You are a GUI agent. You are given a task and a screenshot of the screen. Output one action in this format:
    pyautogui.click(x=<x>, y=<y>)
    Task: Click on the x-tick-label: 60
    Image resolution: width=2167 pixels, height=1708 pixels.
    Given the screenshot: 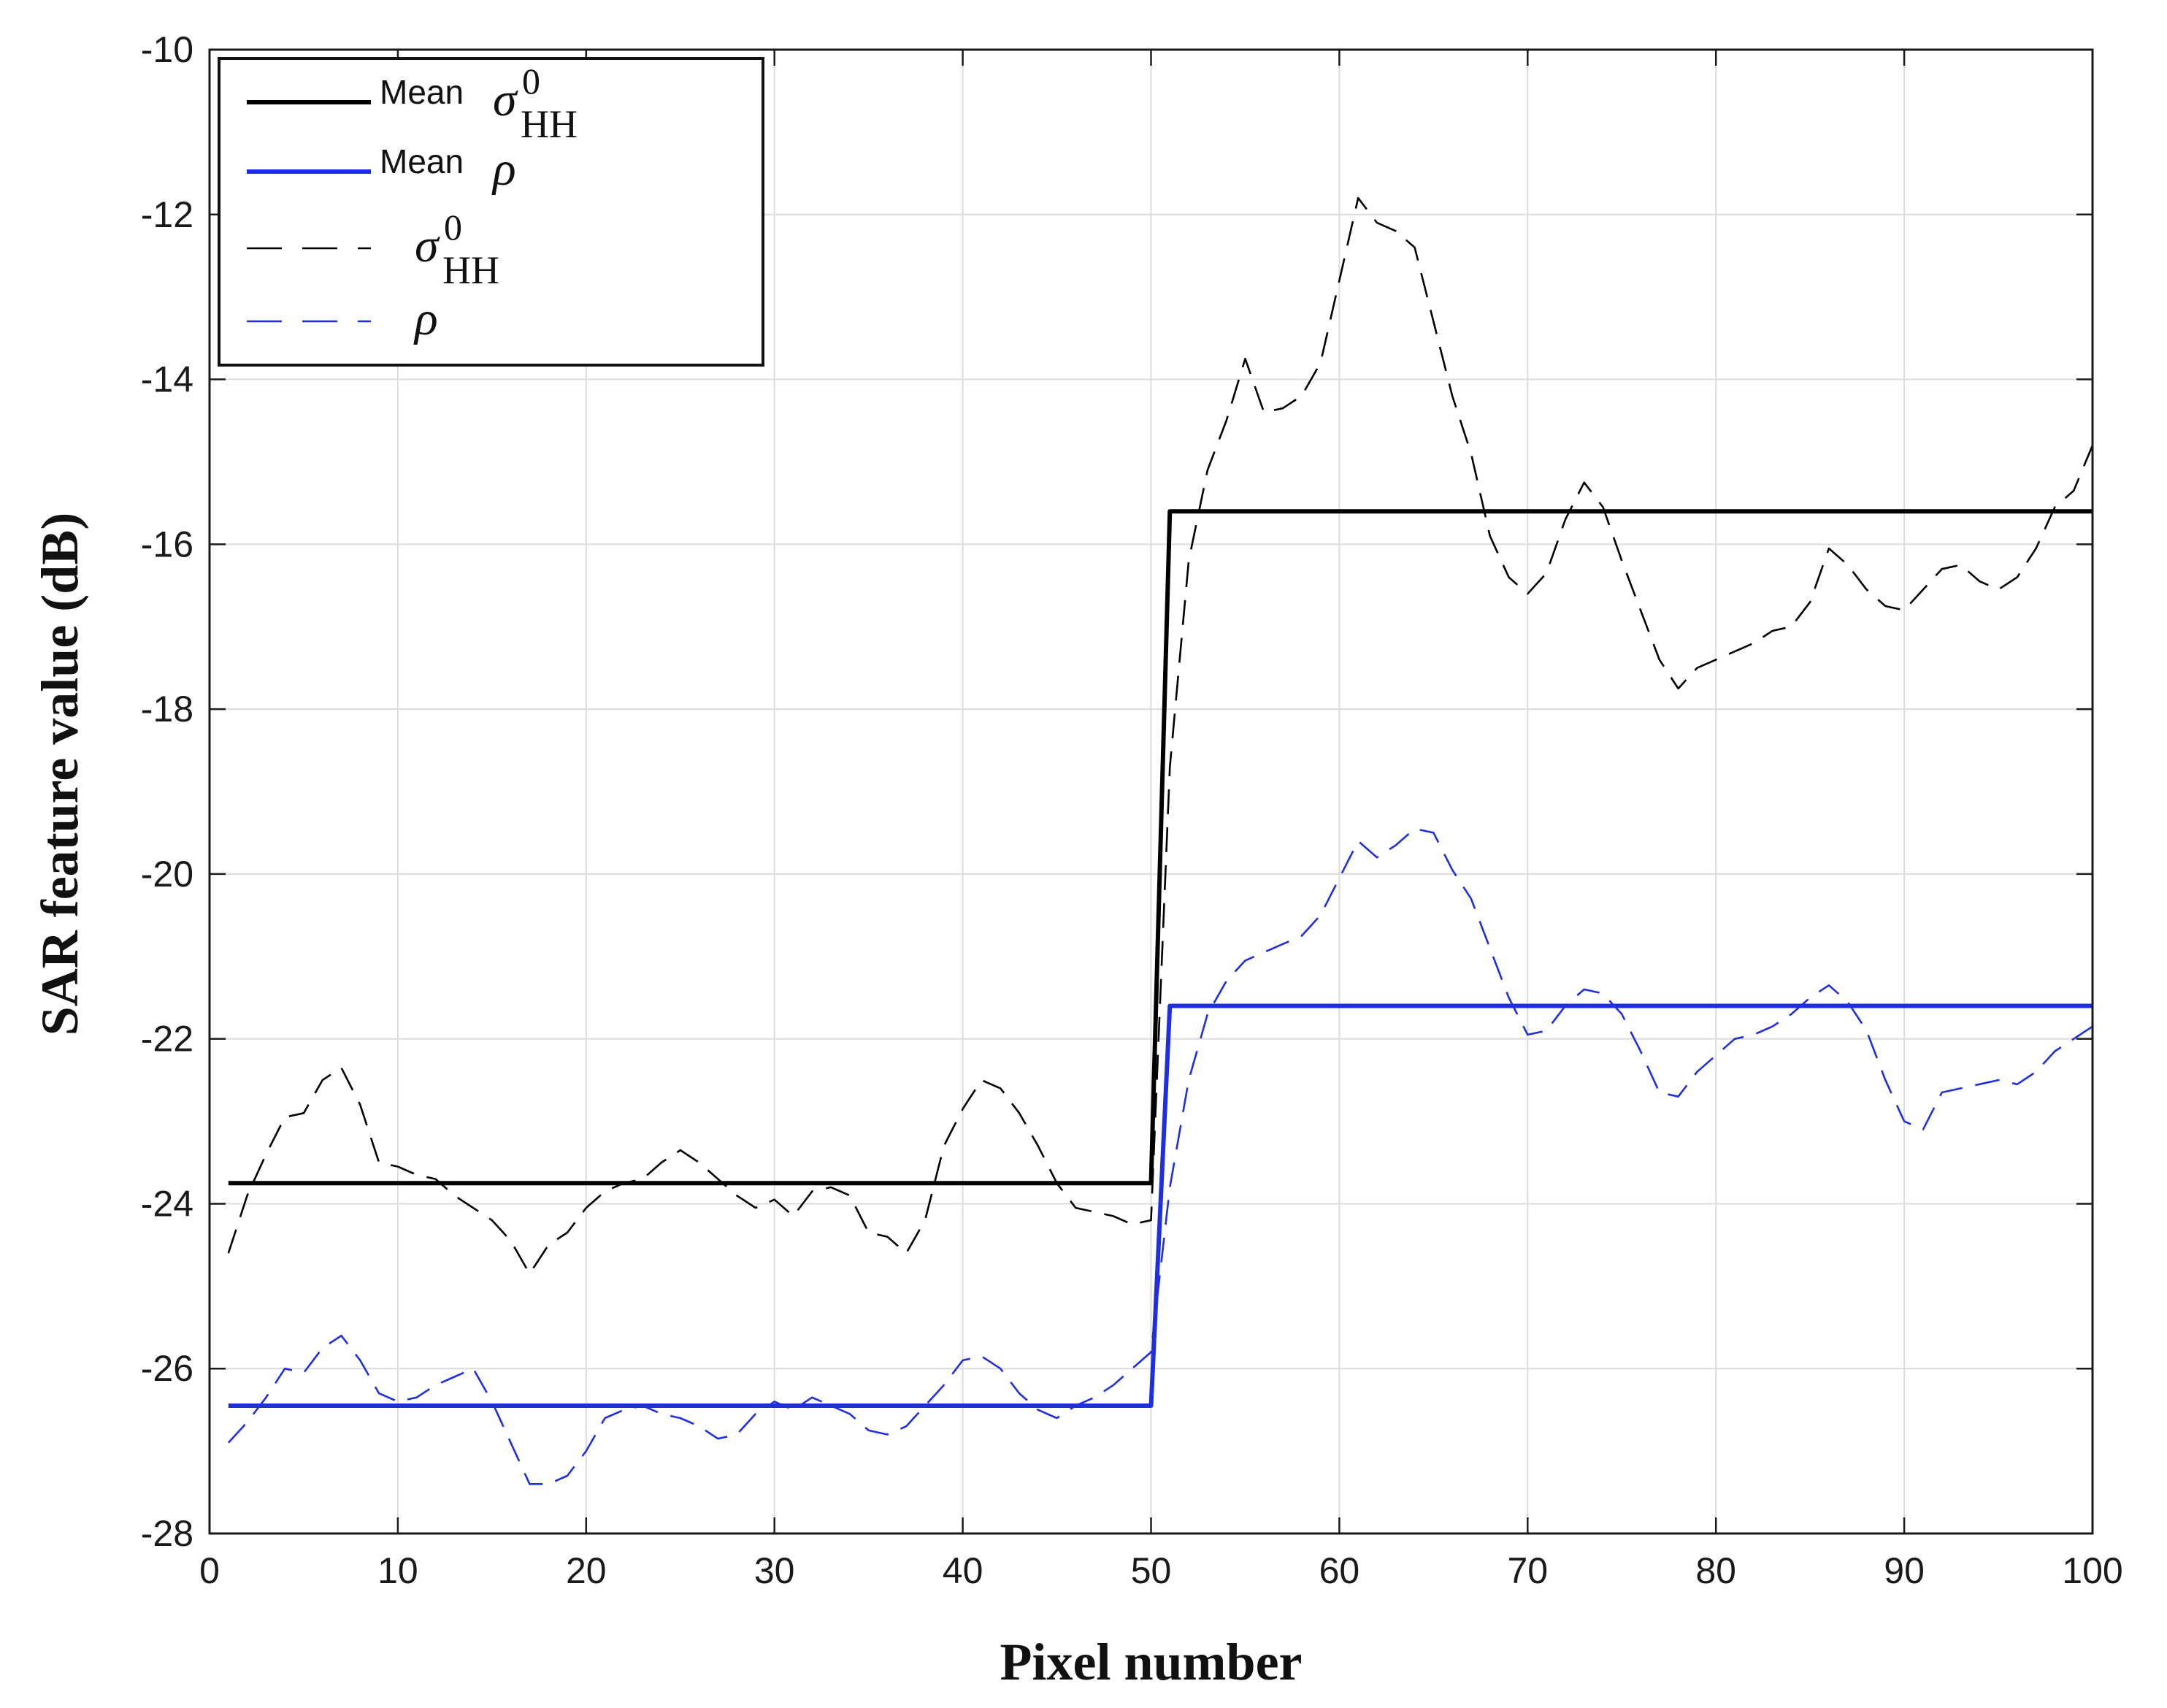 What is the action you would take?
    pyautogui.click(x=1339, y=1570)
    